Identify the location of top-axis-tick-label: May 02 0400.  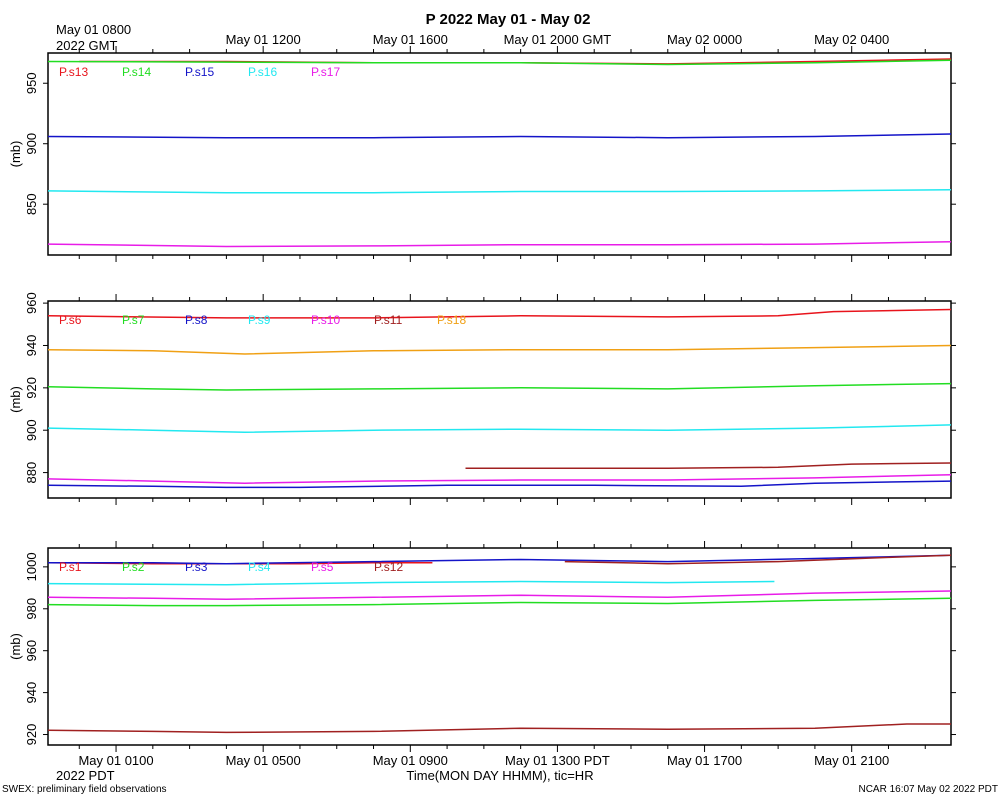
(851, 39).